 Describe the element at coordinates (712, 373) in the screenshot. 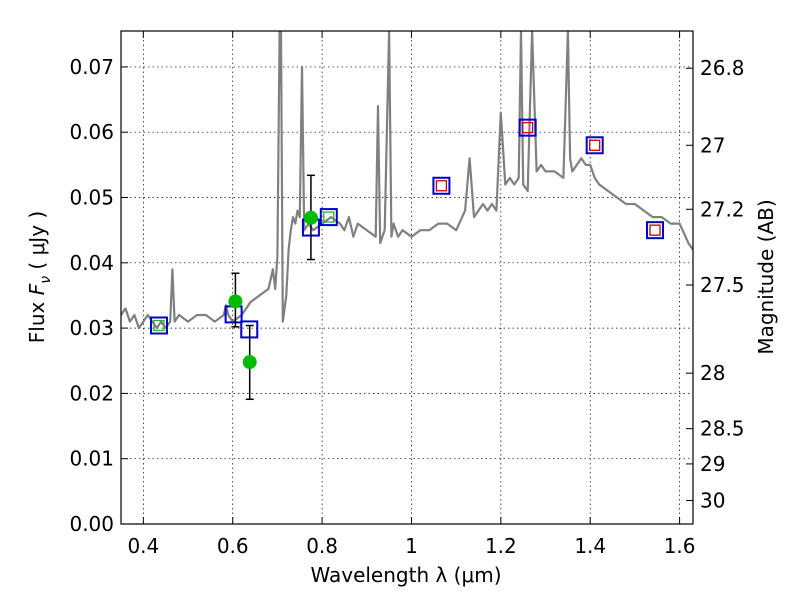

I see `right-tick-label: 28` at that location.